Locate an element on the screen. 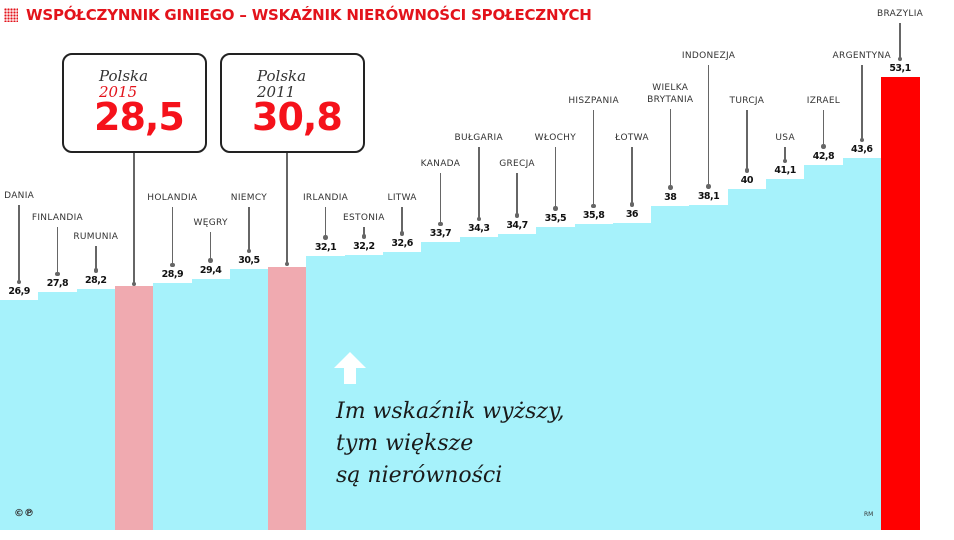 Image resolution: width=954 pixels, height=540 pixels. bar-value-label: 29,4 is located at coordinates (210, 270).